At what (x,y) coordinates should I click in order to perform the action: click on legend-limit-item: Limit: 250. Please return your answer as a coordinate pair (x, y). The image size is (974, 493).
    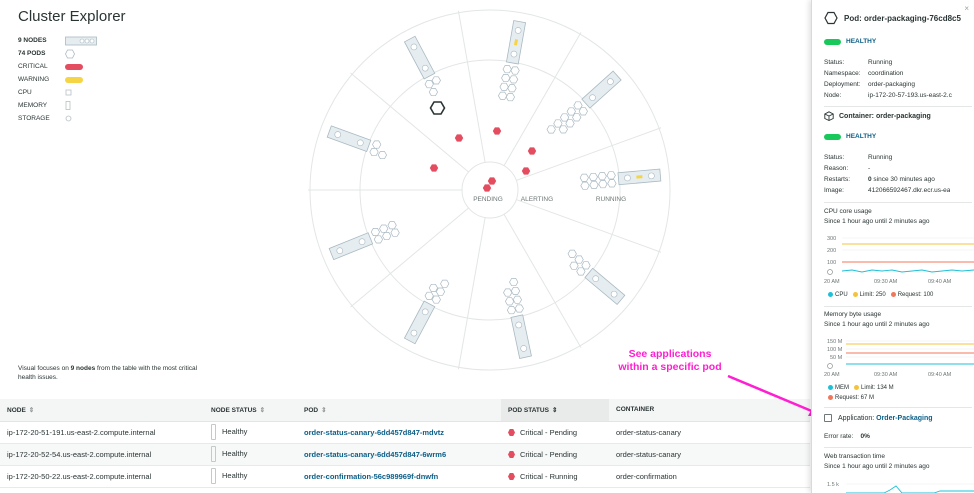
    Looking at the image, I should click on (869, 295).